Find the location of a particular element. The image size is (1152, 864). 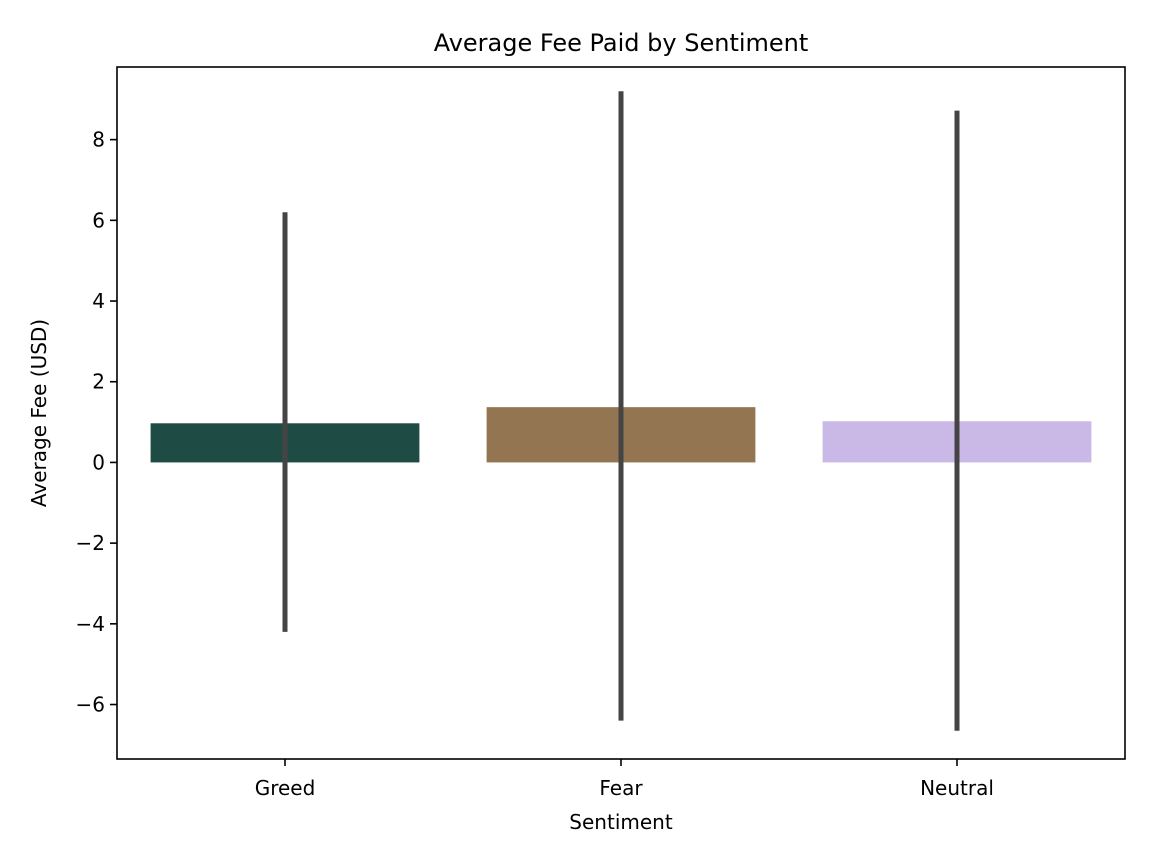

y-tick-label: 2 is located at coordinates (98, 382).